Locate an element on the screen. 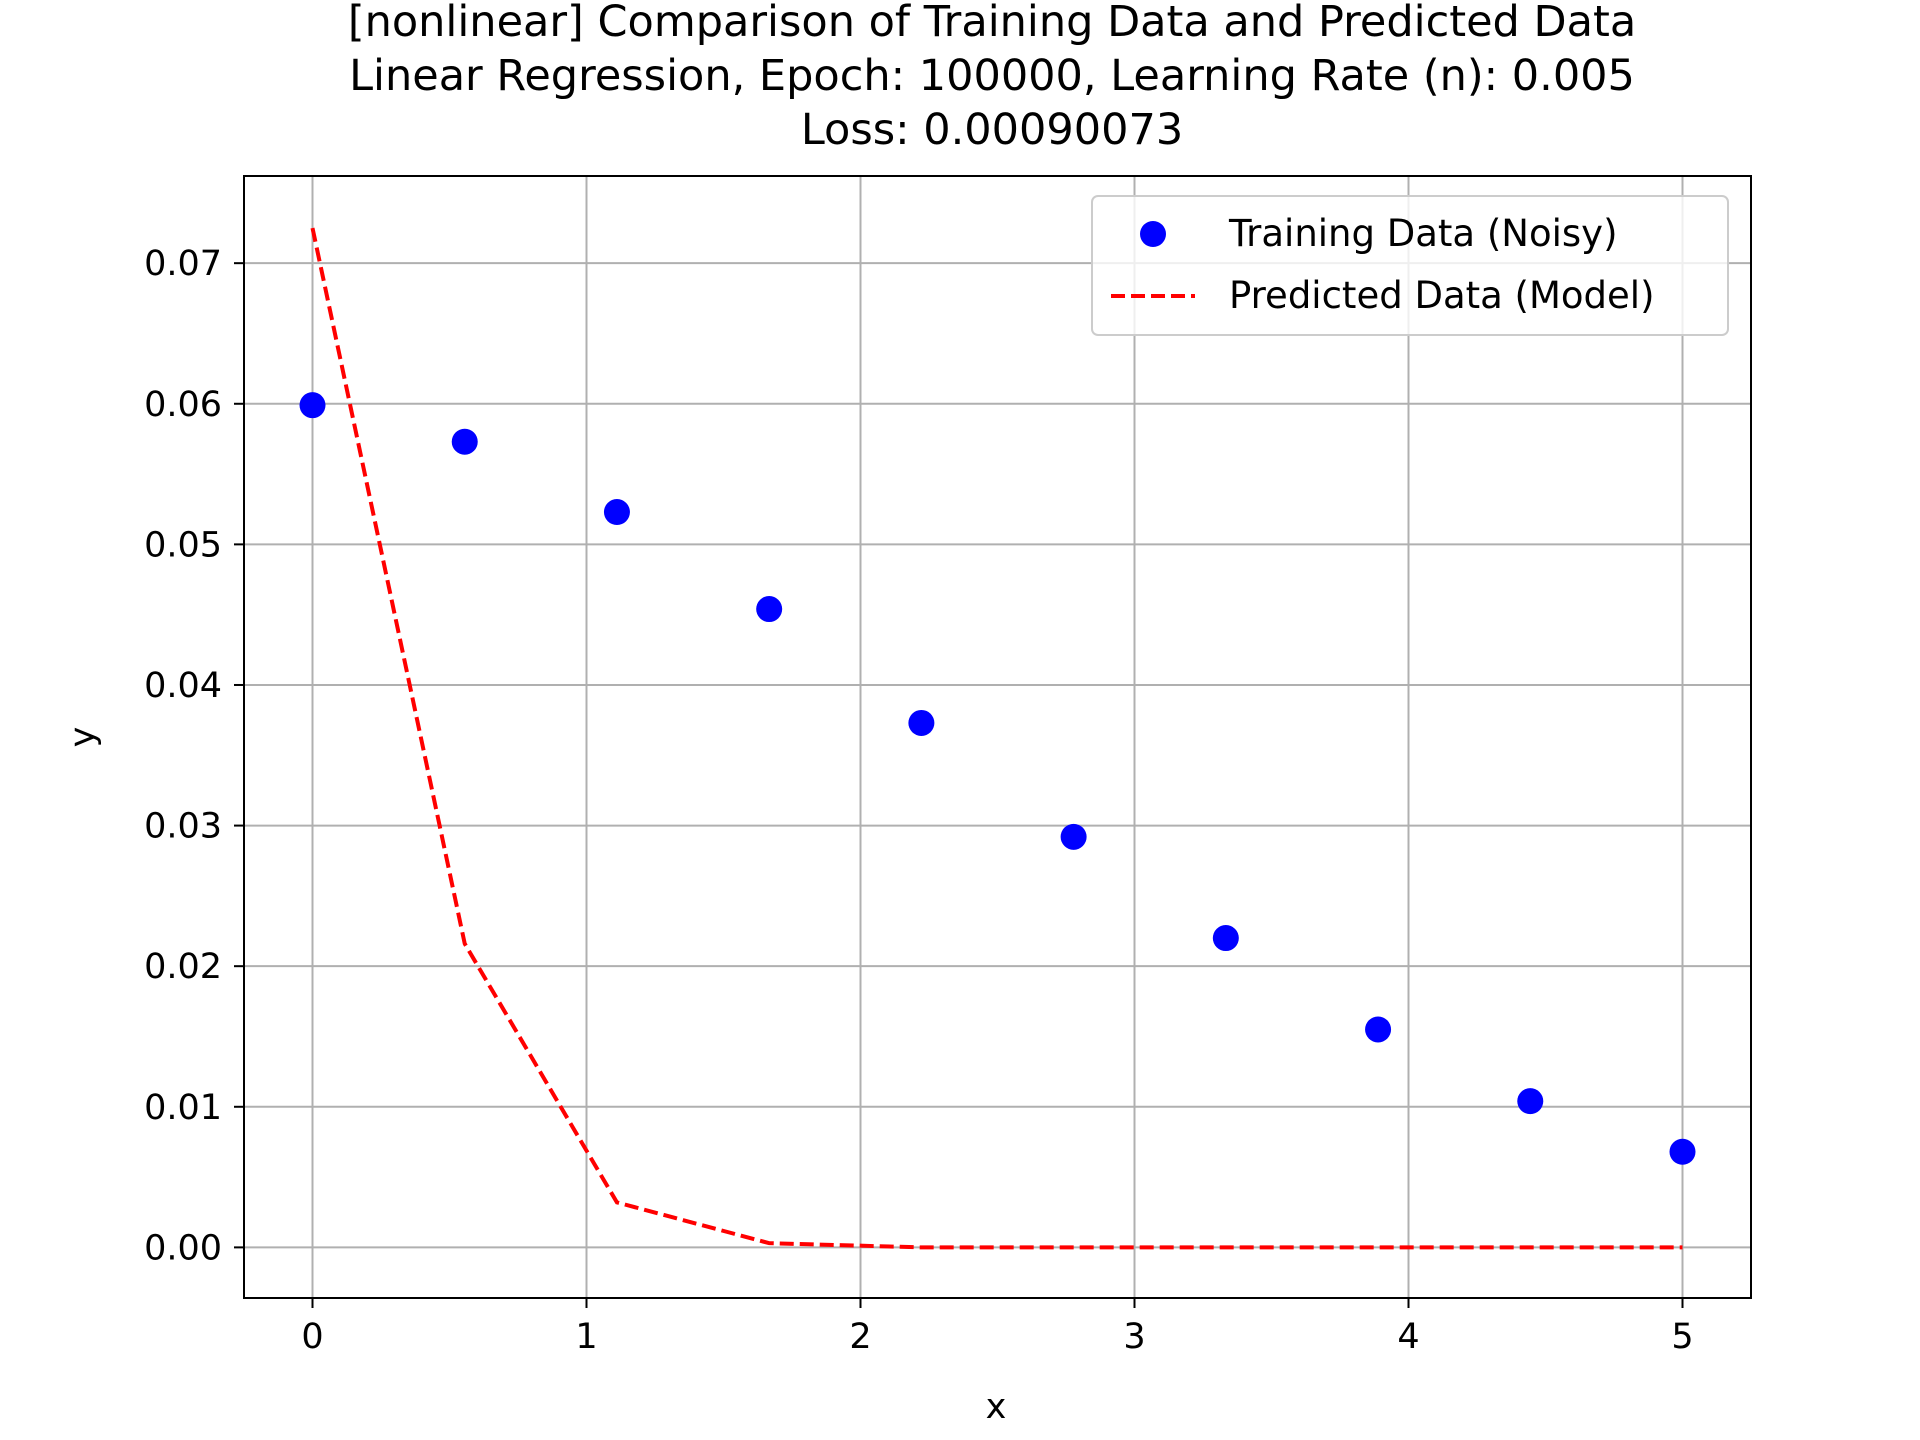  y-tick-label: 0.04 is located at coordinates (183, 686).